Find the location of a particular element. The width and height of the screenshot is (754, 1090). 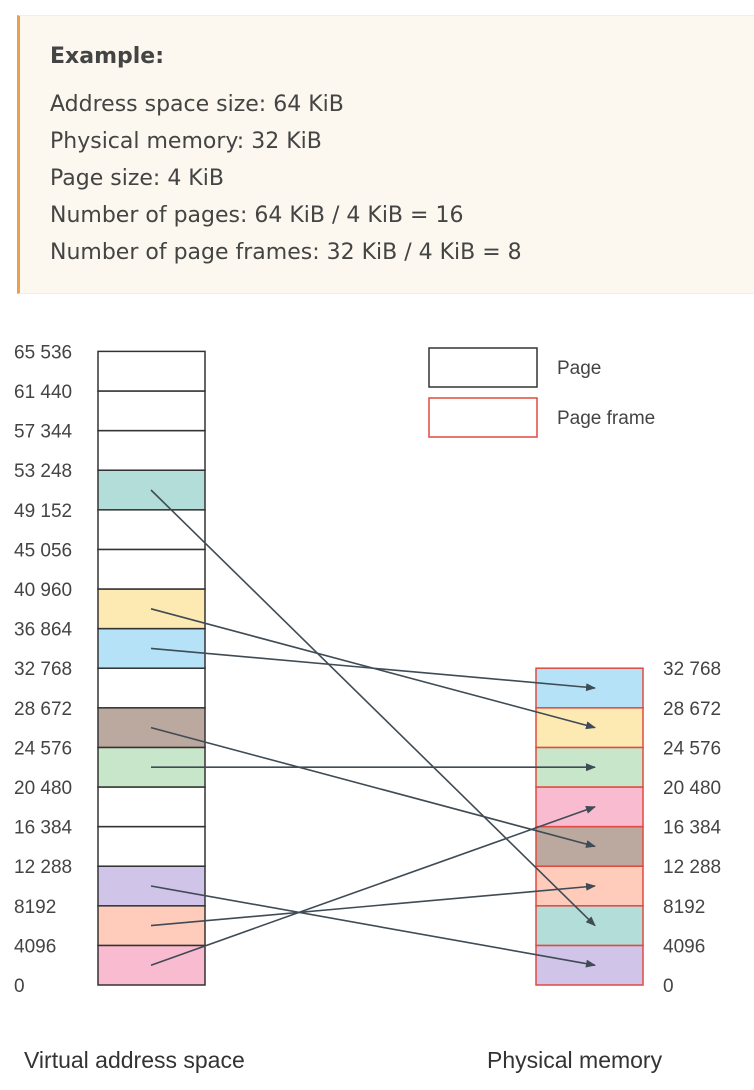

physical-tick-label: 4096 is located at coordinates (684, 946).